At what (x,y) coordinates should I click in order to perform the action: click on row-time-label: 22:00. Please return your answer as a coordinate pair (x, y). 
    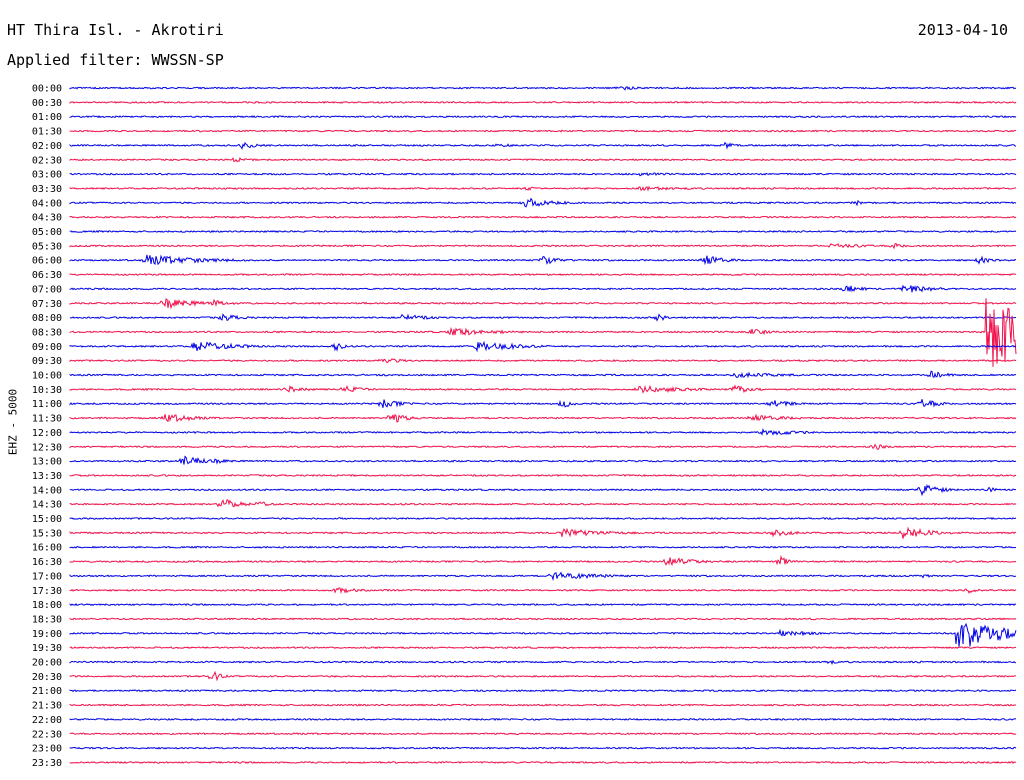
    Looking at the image, I should click on (47, 720).